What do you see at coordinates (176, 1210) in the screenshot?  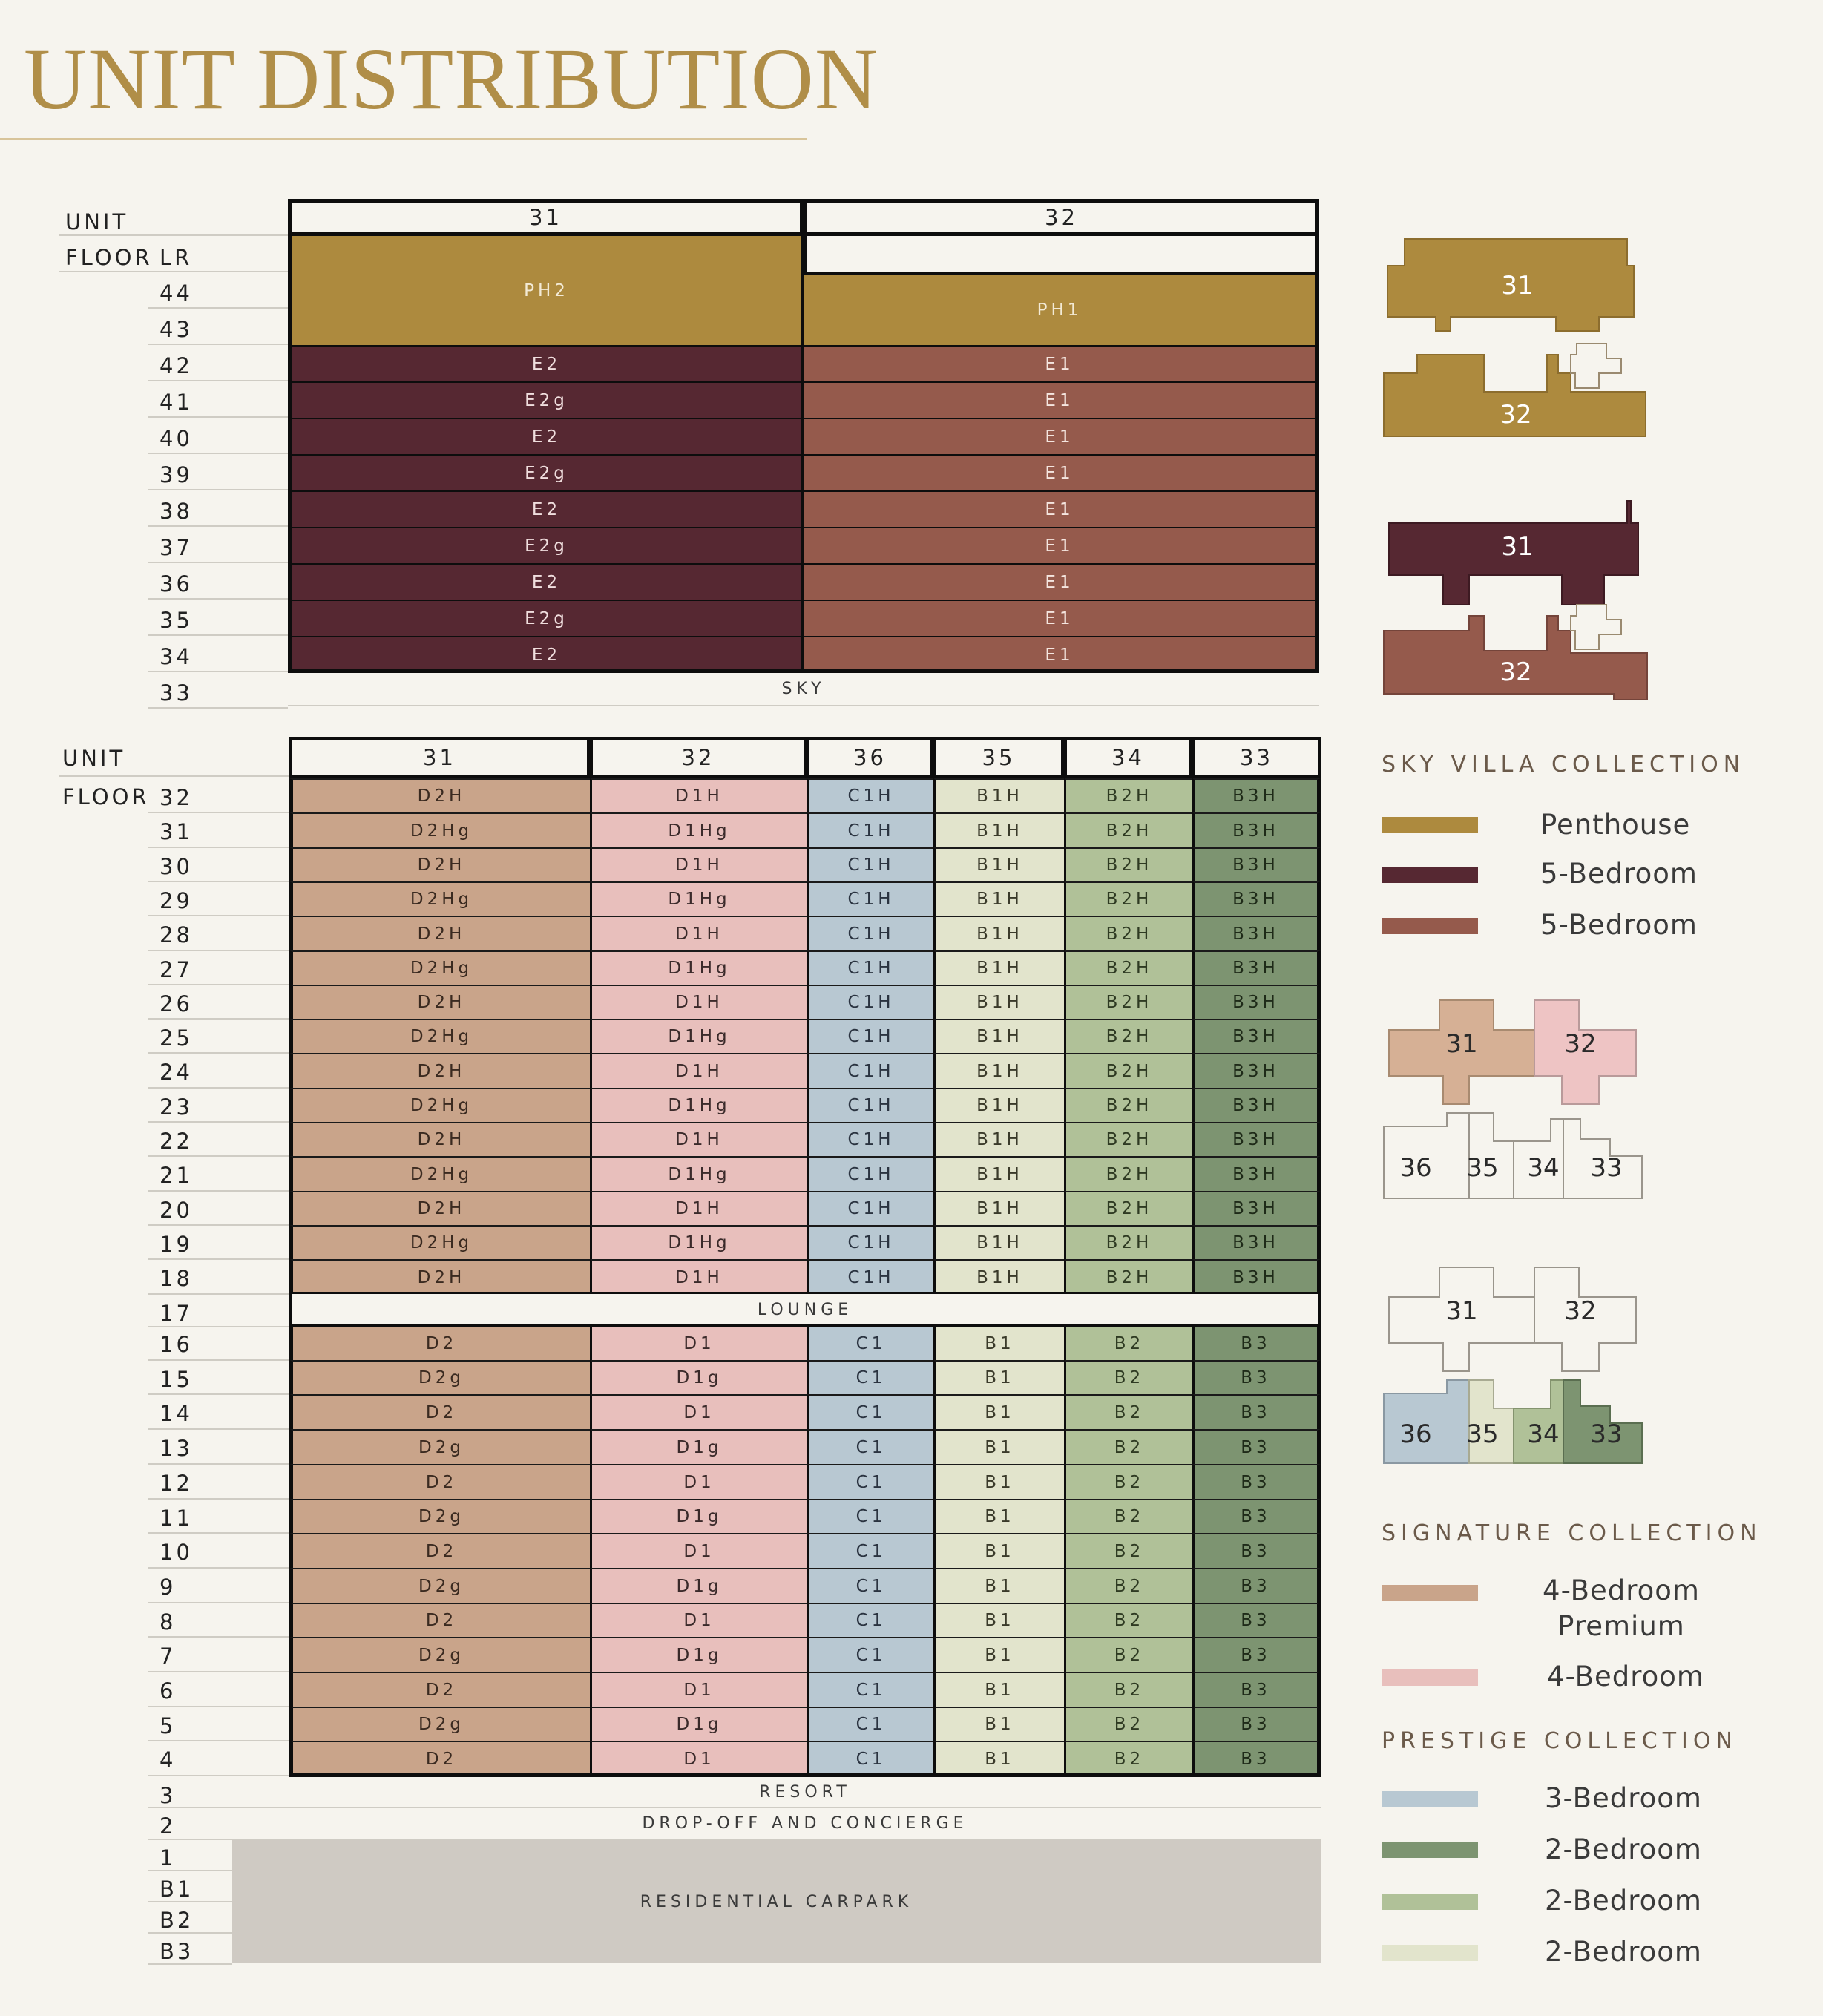 I see `floor-num: 20` at bounding box center [176, 1210].